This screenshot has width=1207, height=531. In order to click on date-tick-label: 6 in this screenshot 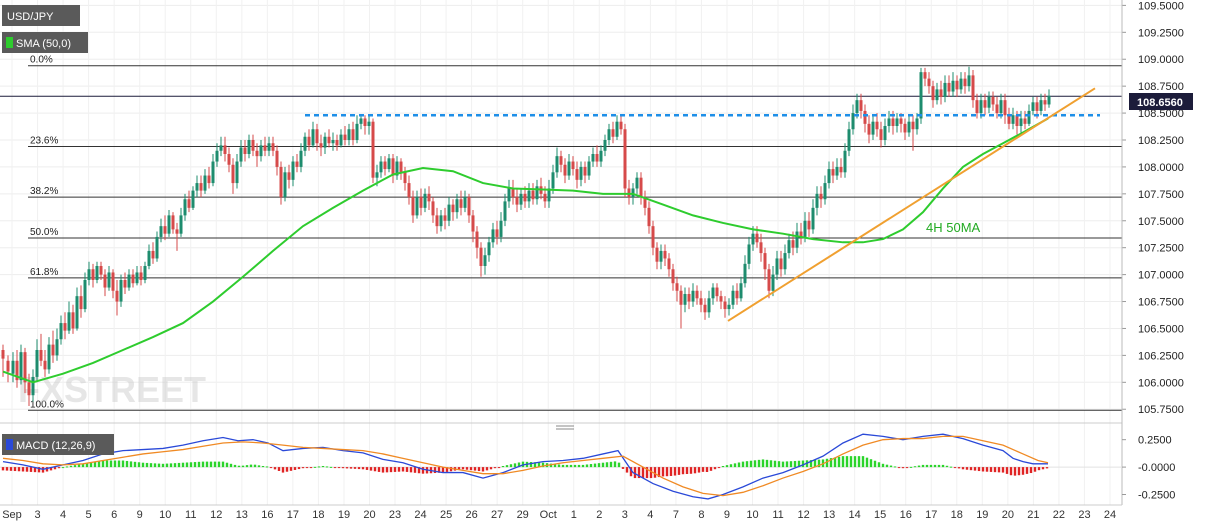, I will do `click(114, 515)`.